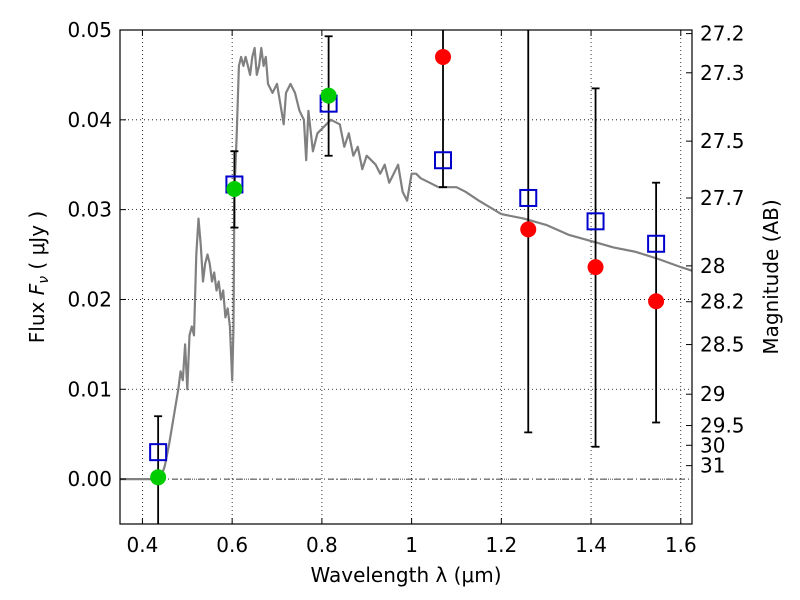 The height and width of the screenshot is (600, 800). I want to click on mag-tick-label: 28.5, so click(722, 345).